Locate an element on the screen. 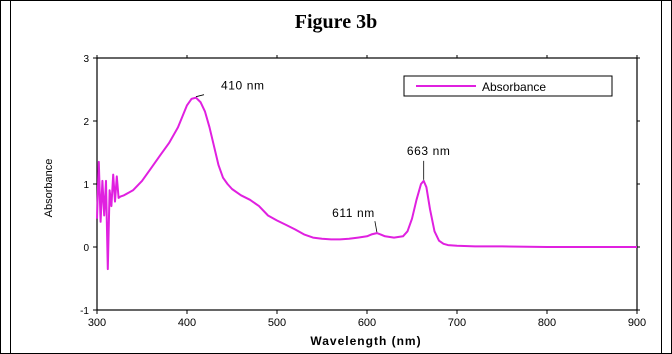 This screenshot has height=354, width=672. legend-box is located at coordinates (508, 86).